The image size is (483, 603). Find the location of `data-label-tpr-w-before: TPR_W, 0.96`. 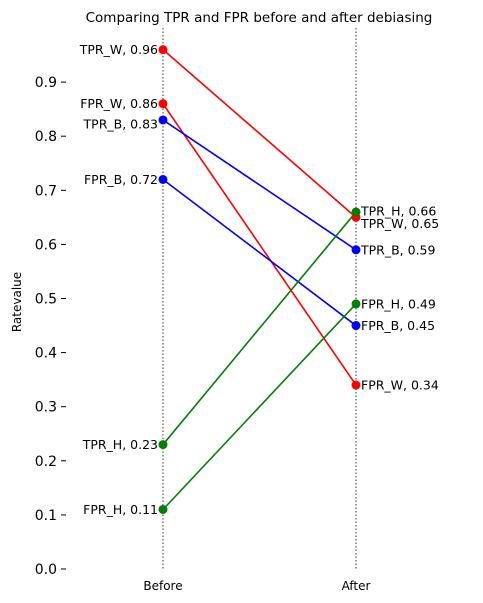

data-label-tpr-w-before: TPR_W, 0.96 is located at coordinates (118, 49).